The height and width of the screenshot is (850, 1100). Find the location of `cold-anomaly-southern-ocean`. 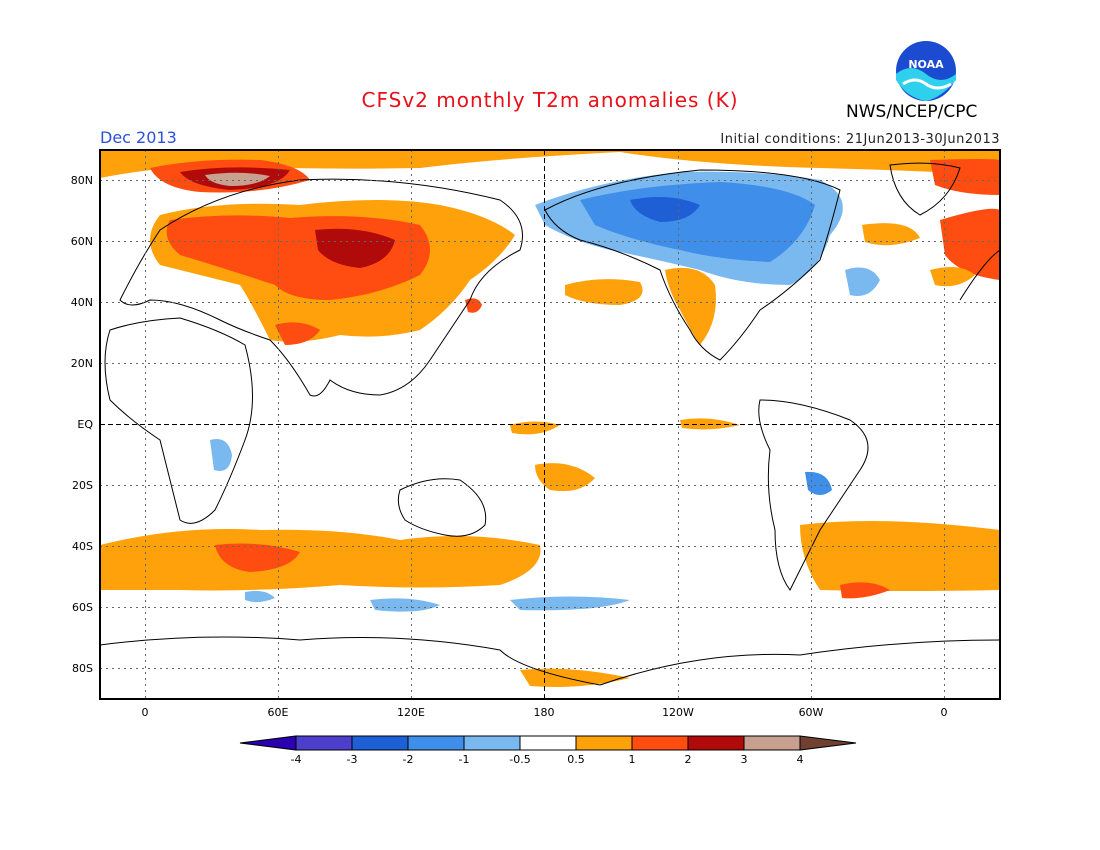

cold-anomaly-southern-ocean is located at coordinates (405, 605).